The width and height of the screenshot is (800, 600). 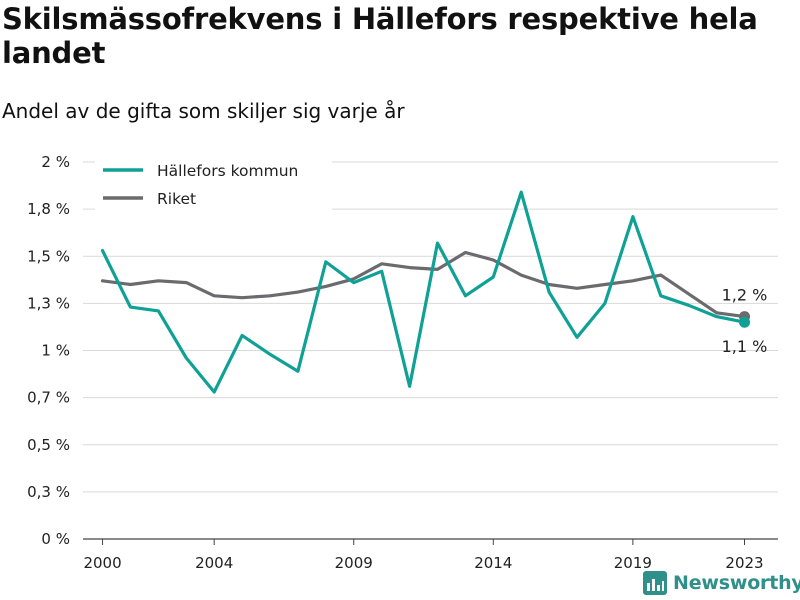 I want to click on x-tick-label: 2014, so click(x=493, y=563).